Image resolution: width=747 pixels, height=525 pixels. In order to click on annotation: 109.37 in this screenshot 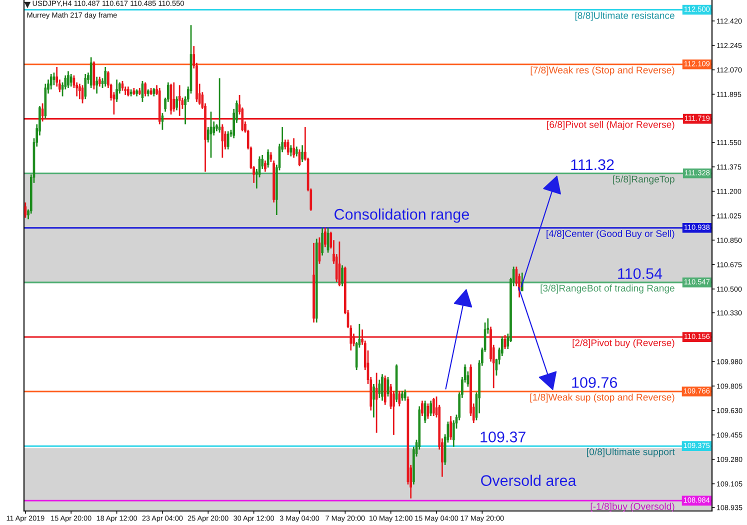, I will do `click(503, 437)`.